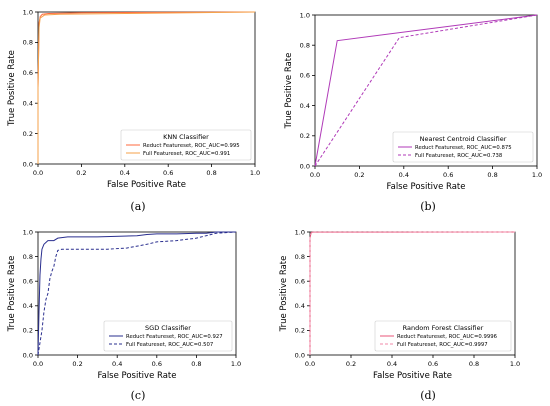 Image resolution: width=550 pixels, height=406 pixels. What do you see at coordinates (168, 328) in the screenshot?
I see `legend-title: SGD Classifier` at bounding box center [168, 328].